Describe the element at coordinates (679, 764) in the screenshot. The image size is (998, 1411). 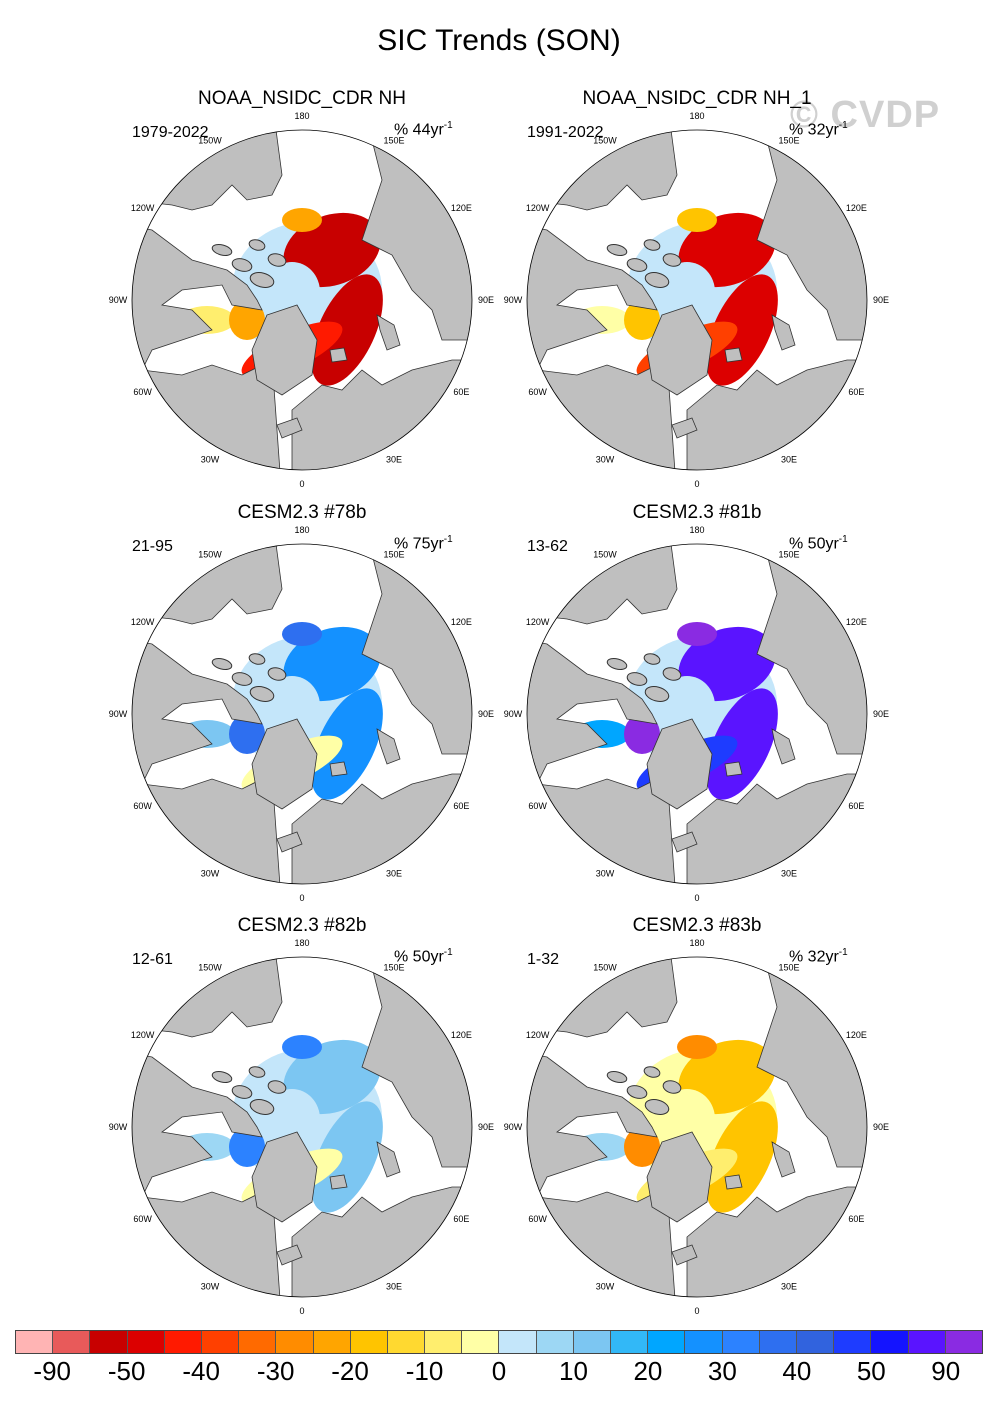
I see `land-greenland` at that location.